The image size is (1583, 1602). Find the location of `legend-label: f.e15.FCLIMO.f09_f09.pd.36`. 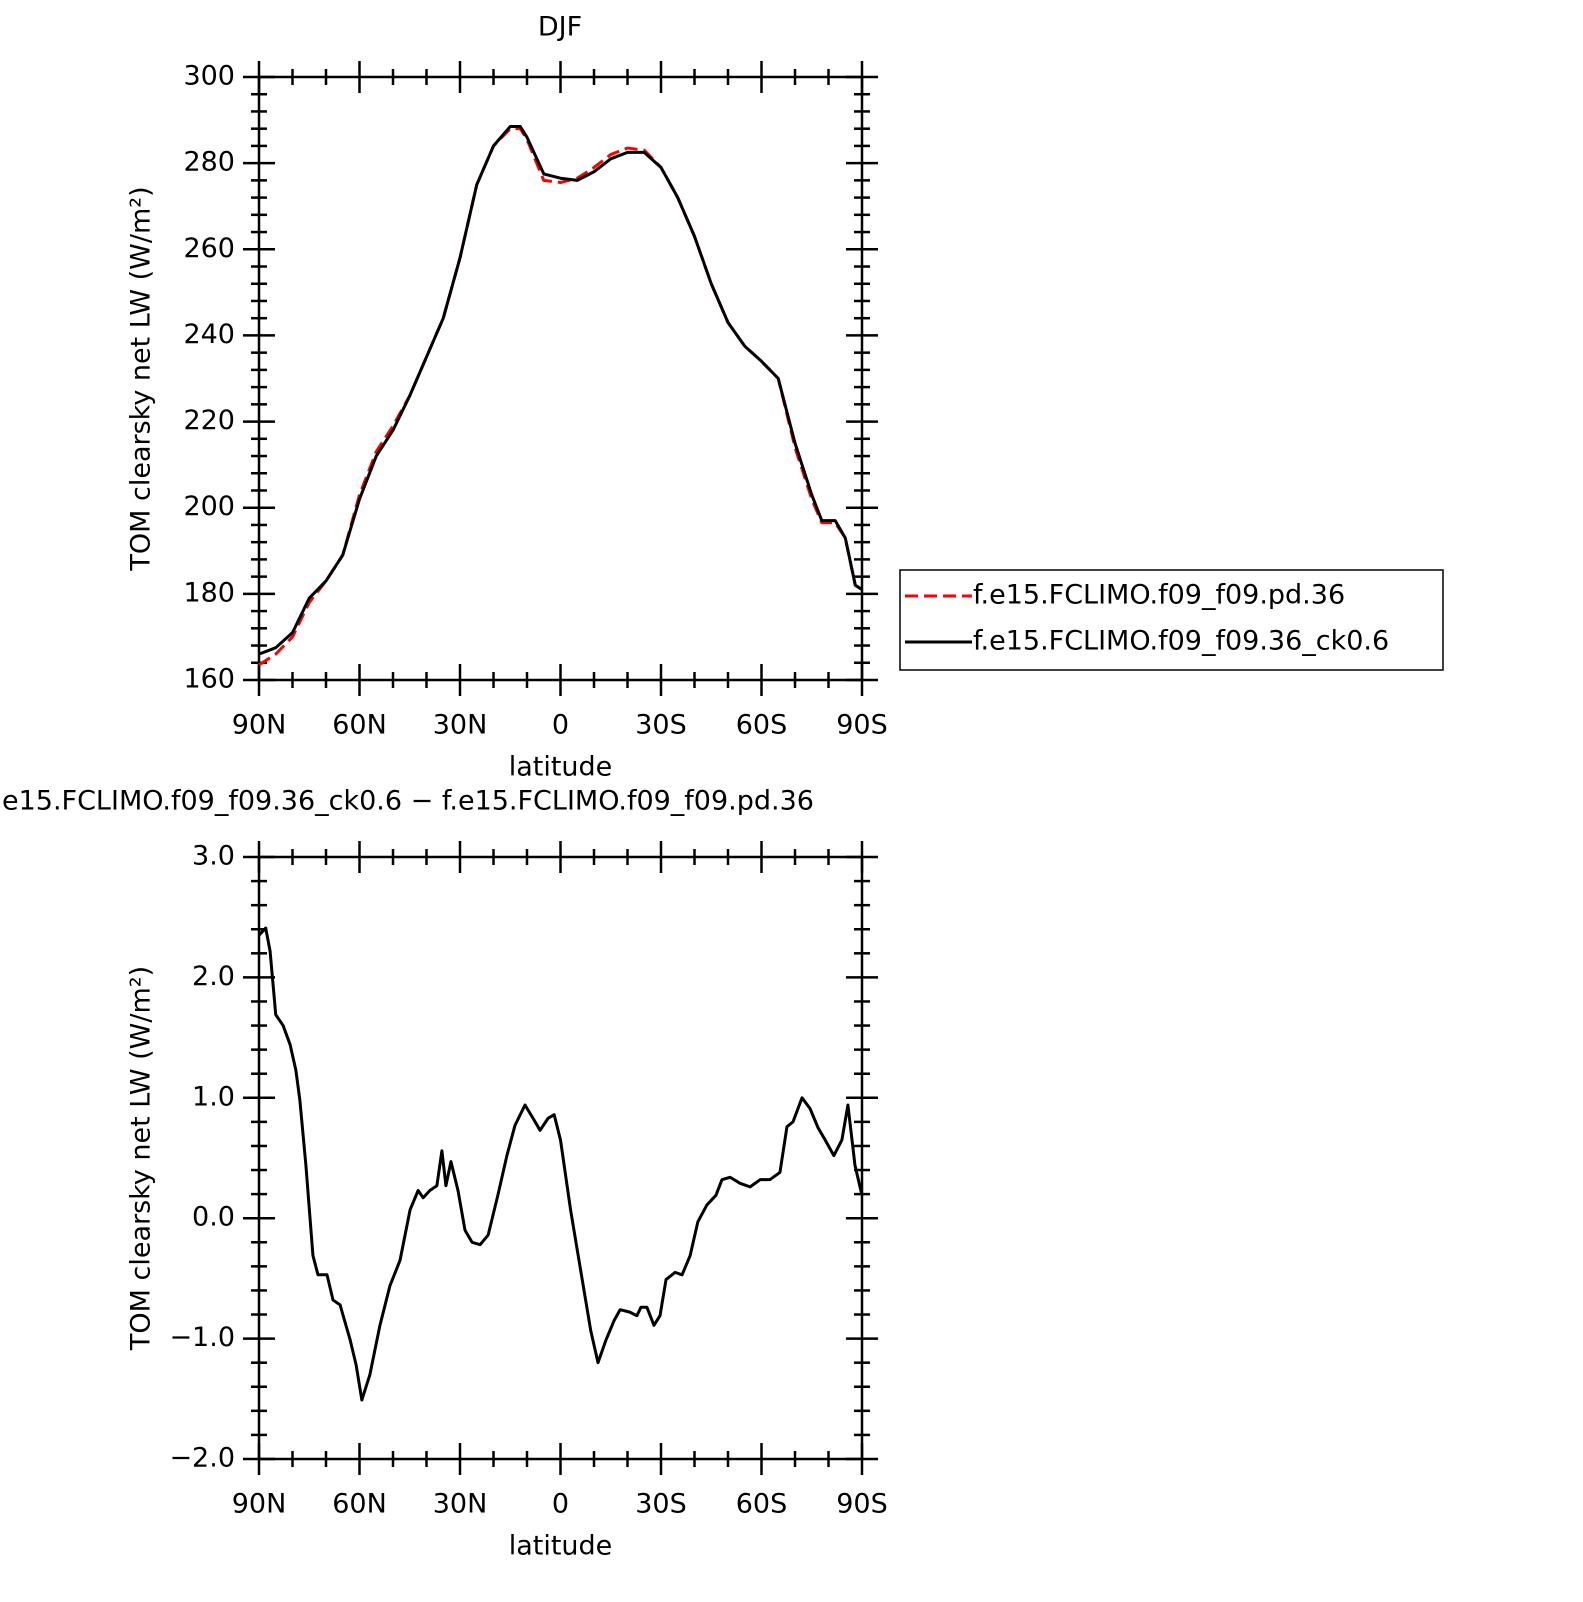

legend-label: f.e15.FCLIMO.f09_f09.pd.36 is located at coordinates (1159, 595).